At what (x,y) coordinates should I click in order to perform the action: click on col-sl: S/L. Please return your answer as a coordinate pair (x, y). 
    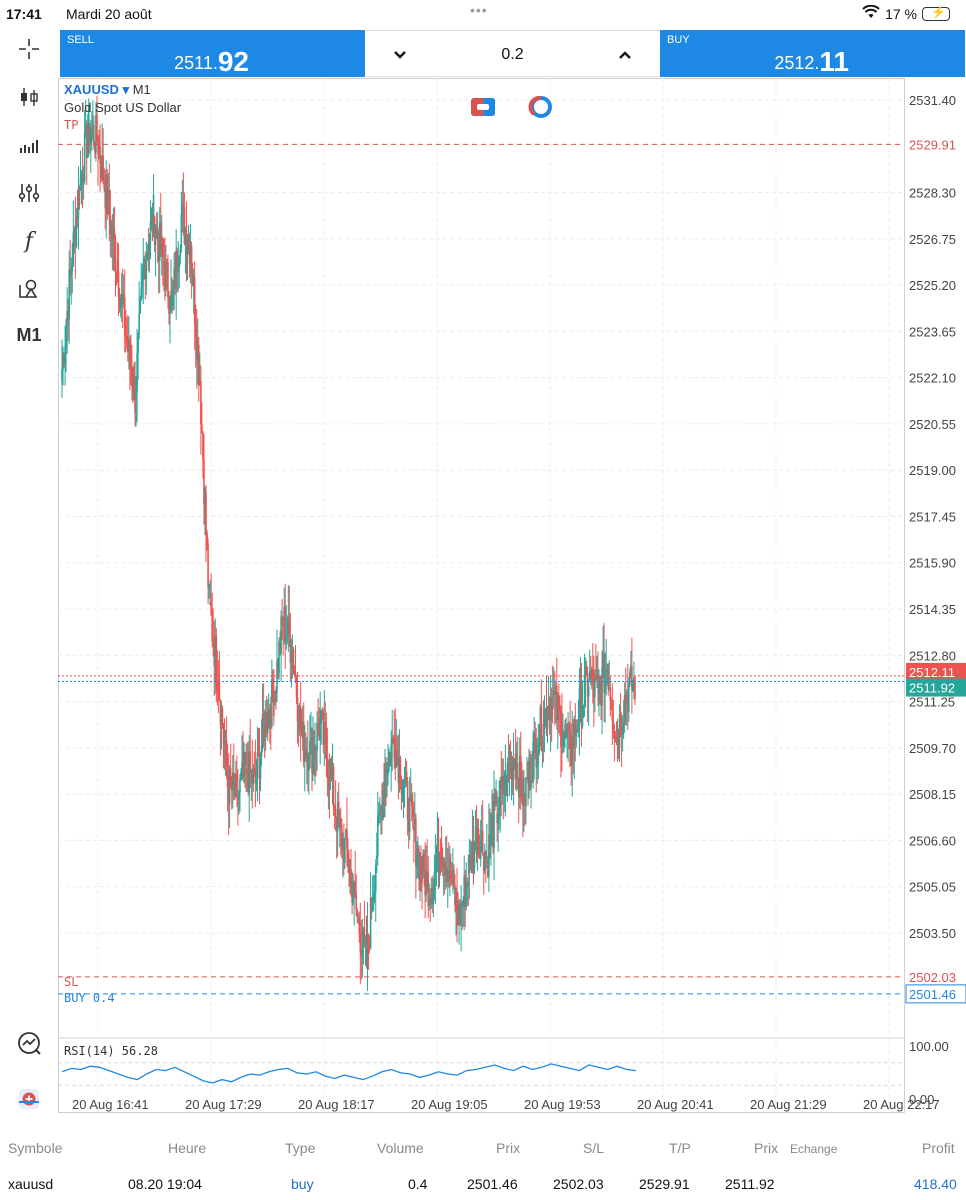
    Looking at the image, I should click on (594, 1148).